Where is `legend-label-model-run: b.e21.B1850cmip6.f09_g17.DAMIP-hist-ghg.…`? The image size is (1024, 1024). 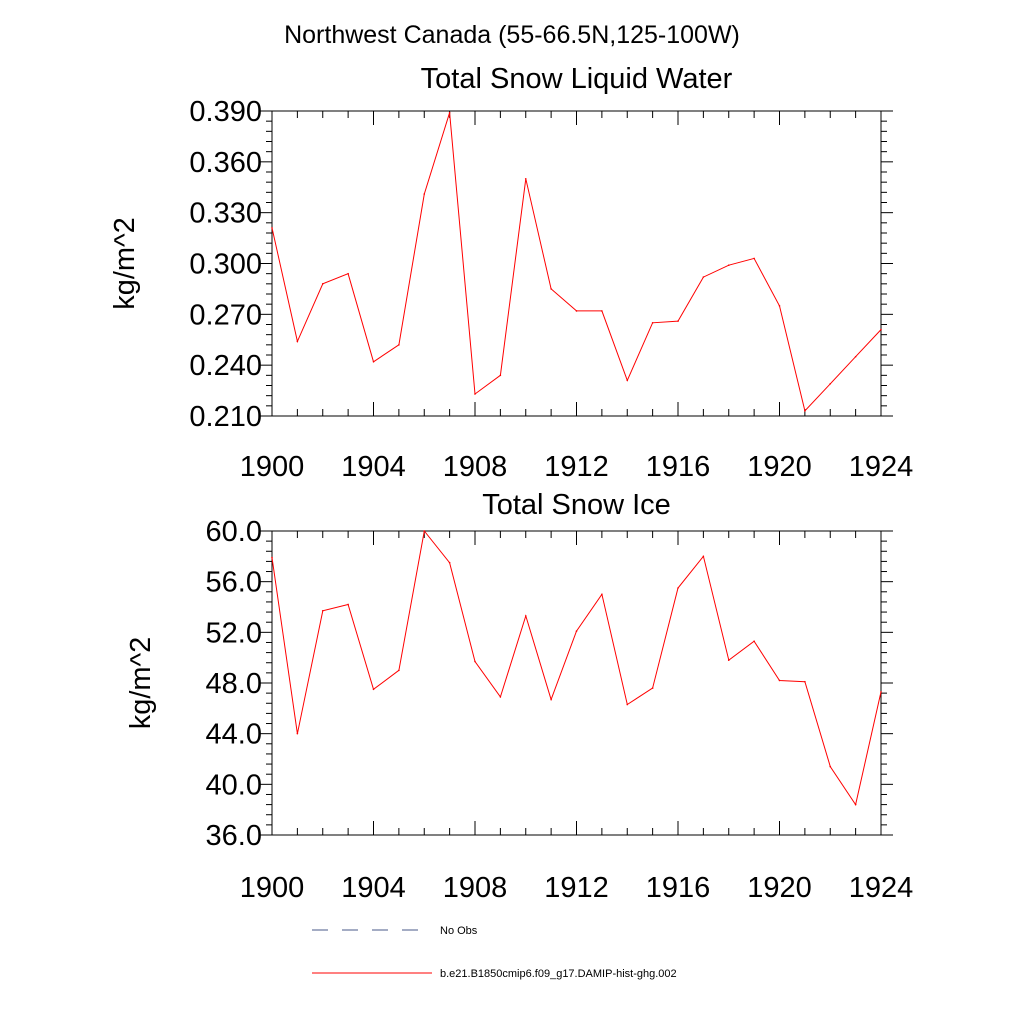
legend-label-model-run: b.e21.B1850cmip6.f09_g17.DAMIP-hist-ghg.… is located at coordinates (558, 974).